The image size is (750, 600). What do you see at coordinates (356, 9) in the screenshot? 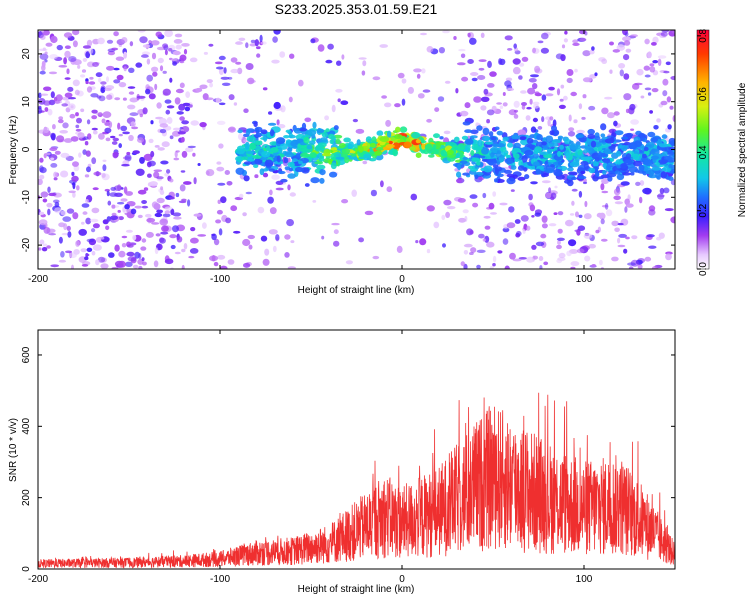
I see `figure-title: S233.2025.353.01.59.E21` at bounding box center [356, 9].